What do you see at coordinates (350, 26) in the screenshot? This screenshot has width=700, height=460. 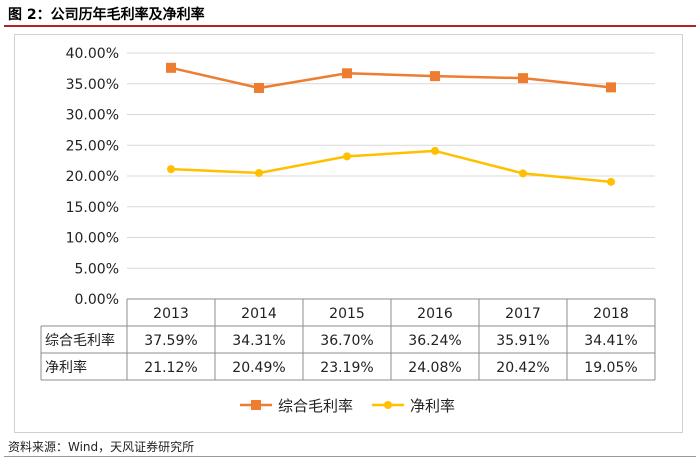 I see `title-divider` at bounding box center [350, 26].